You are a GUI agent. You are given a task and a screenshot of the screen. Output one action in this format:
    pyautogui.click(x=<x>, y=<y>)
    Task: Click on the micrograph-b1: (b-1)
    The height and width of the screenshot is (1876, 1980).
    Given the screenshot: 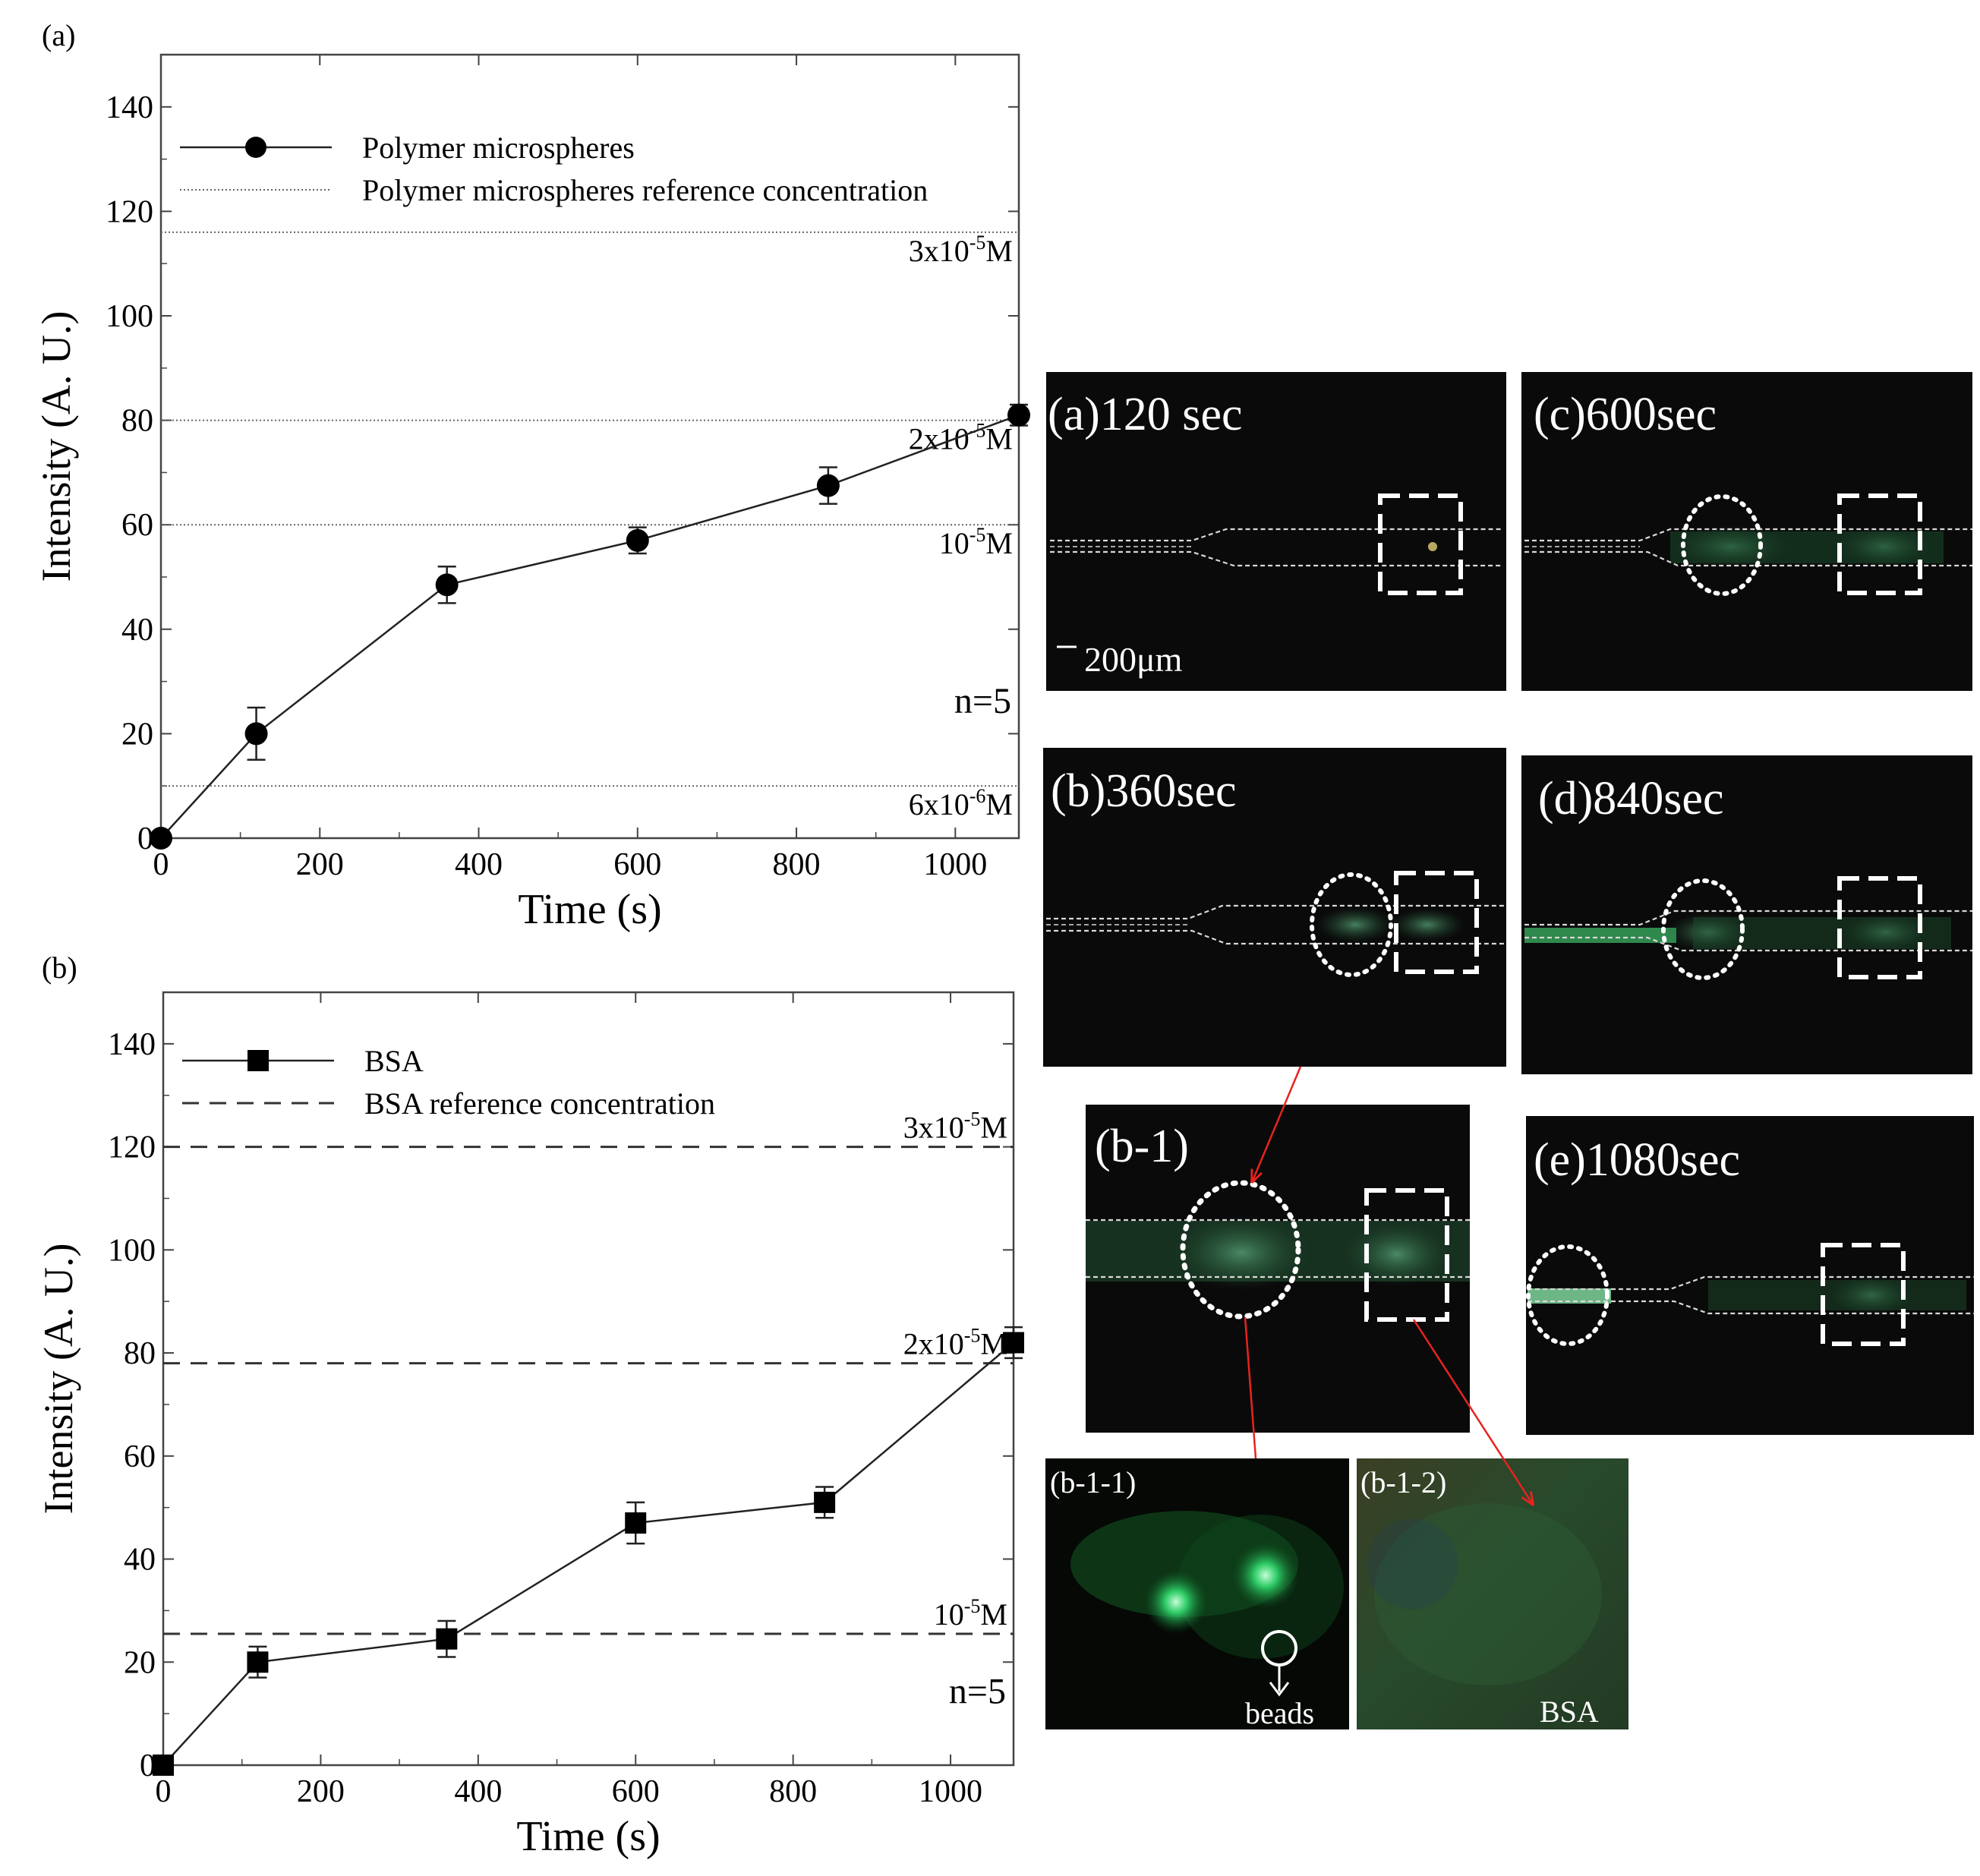 What is the action you would take?
    pyautogui.click(x=1278, y=1269)
    